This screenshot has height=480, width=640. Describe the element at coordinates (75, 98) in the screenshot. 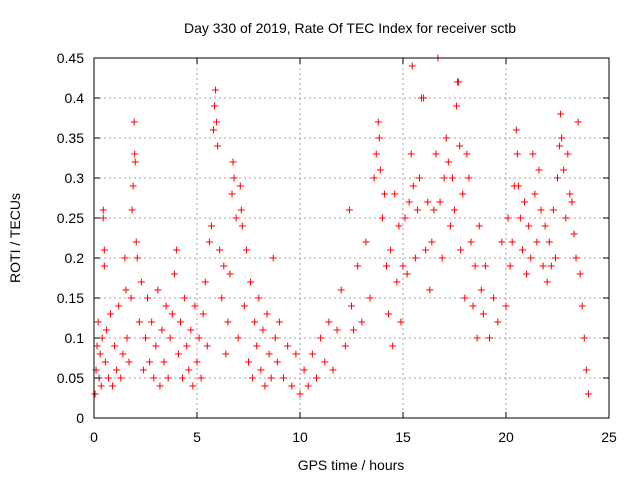

I see `y-tick-label: 0.4` at that location.